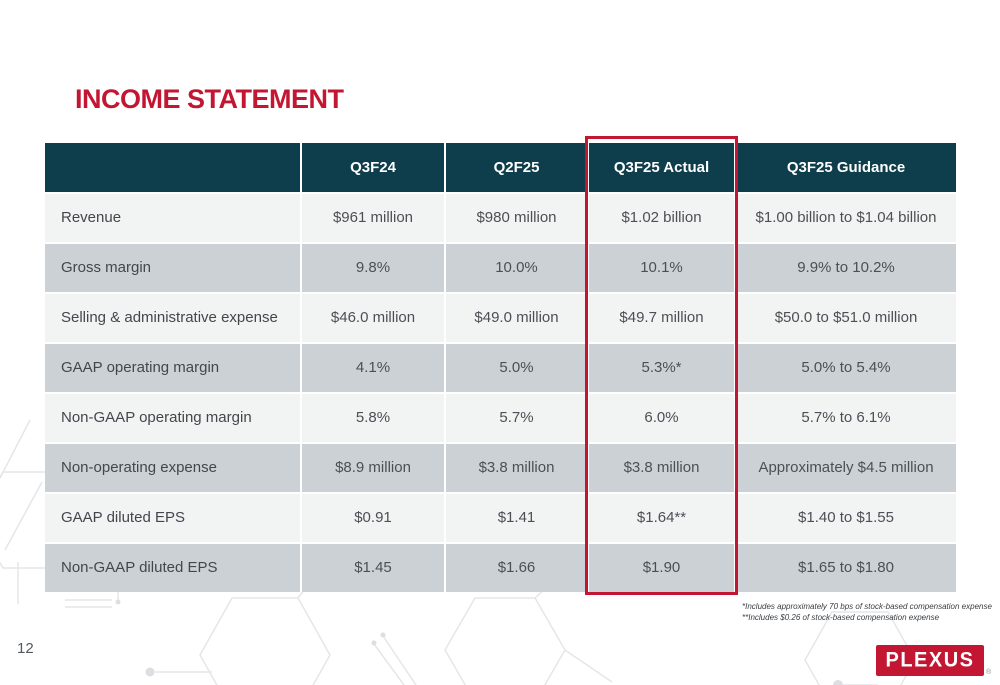  I want to click on page-title: INCOME STATEMENT, so click(209, 99).